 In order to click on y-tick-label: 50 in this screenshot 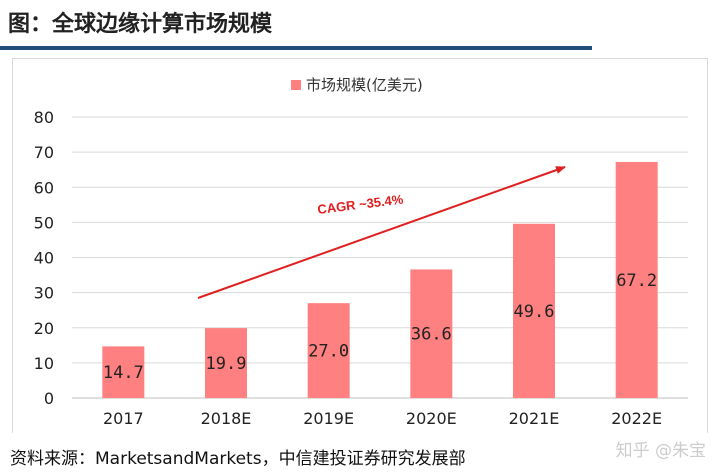, I will do `click(44, 222)`.